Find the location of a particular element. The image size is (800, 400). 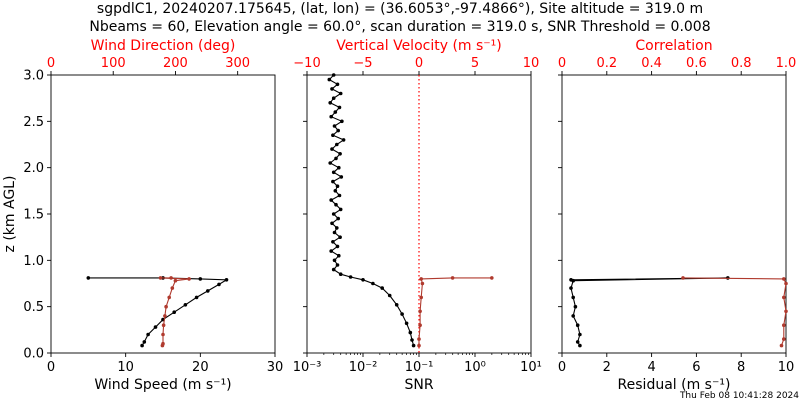

x-tick-label: 10¹ is located at coordinates (531, 367).